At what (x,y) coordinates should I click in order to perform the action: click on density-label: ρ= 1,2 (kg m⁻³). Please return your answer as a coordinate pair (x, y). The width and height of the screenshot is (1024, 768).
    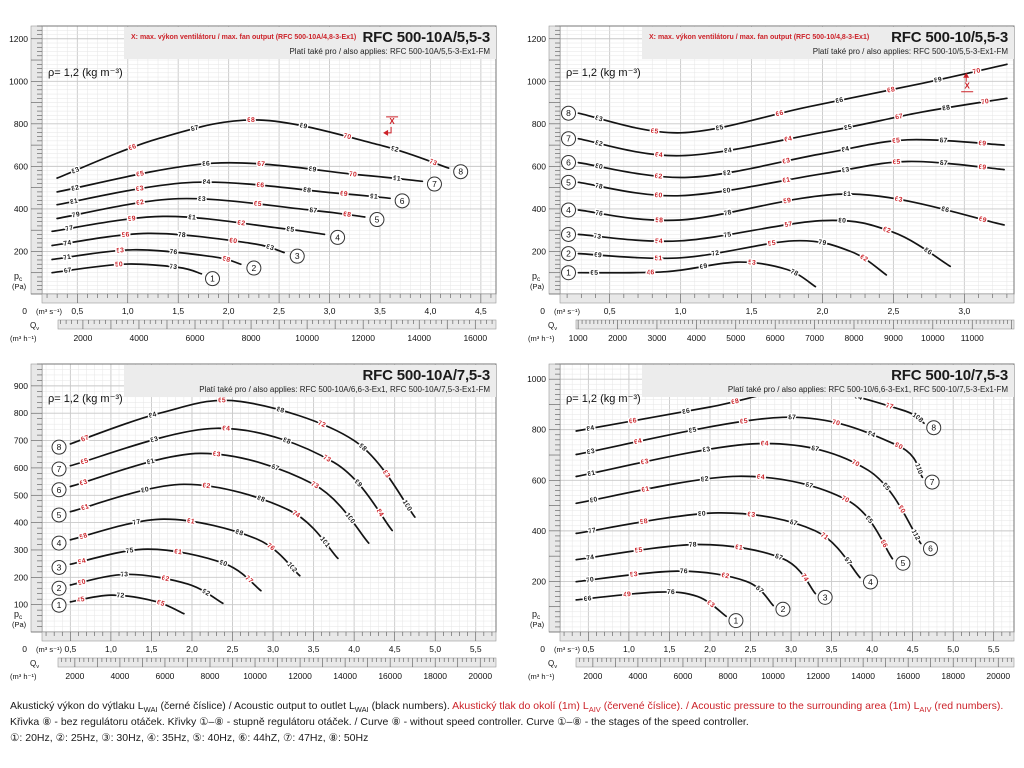
    Looking at the image, I should click on (603, 399).